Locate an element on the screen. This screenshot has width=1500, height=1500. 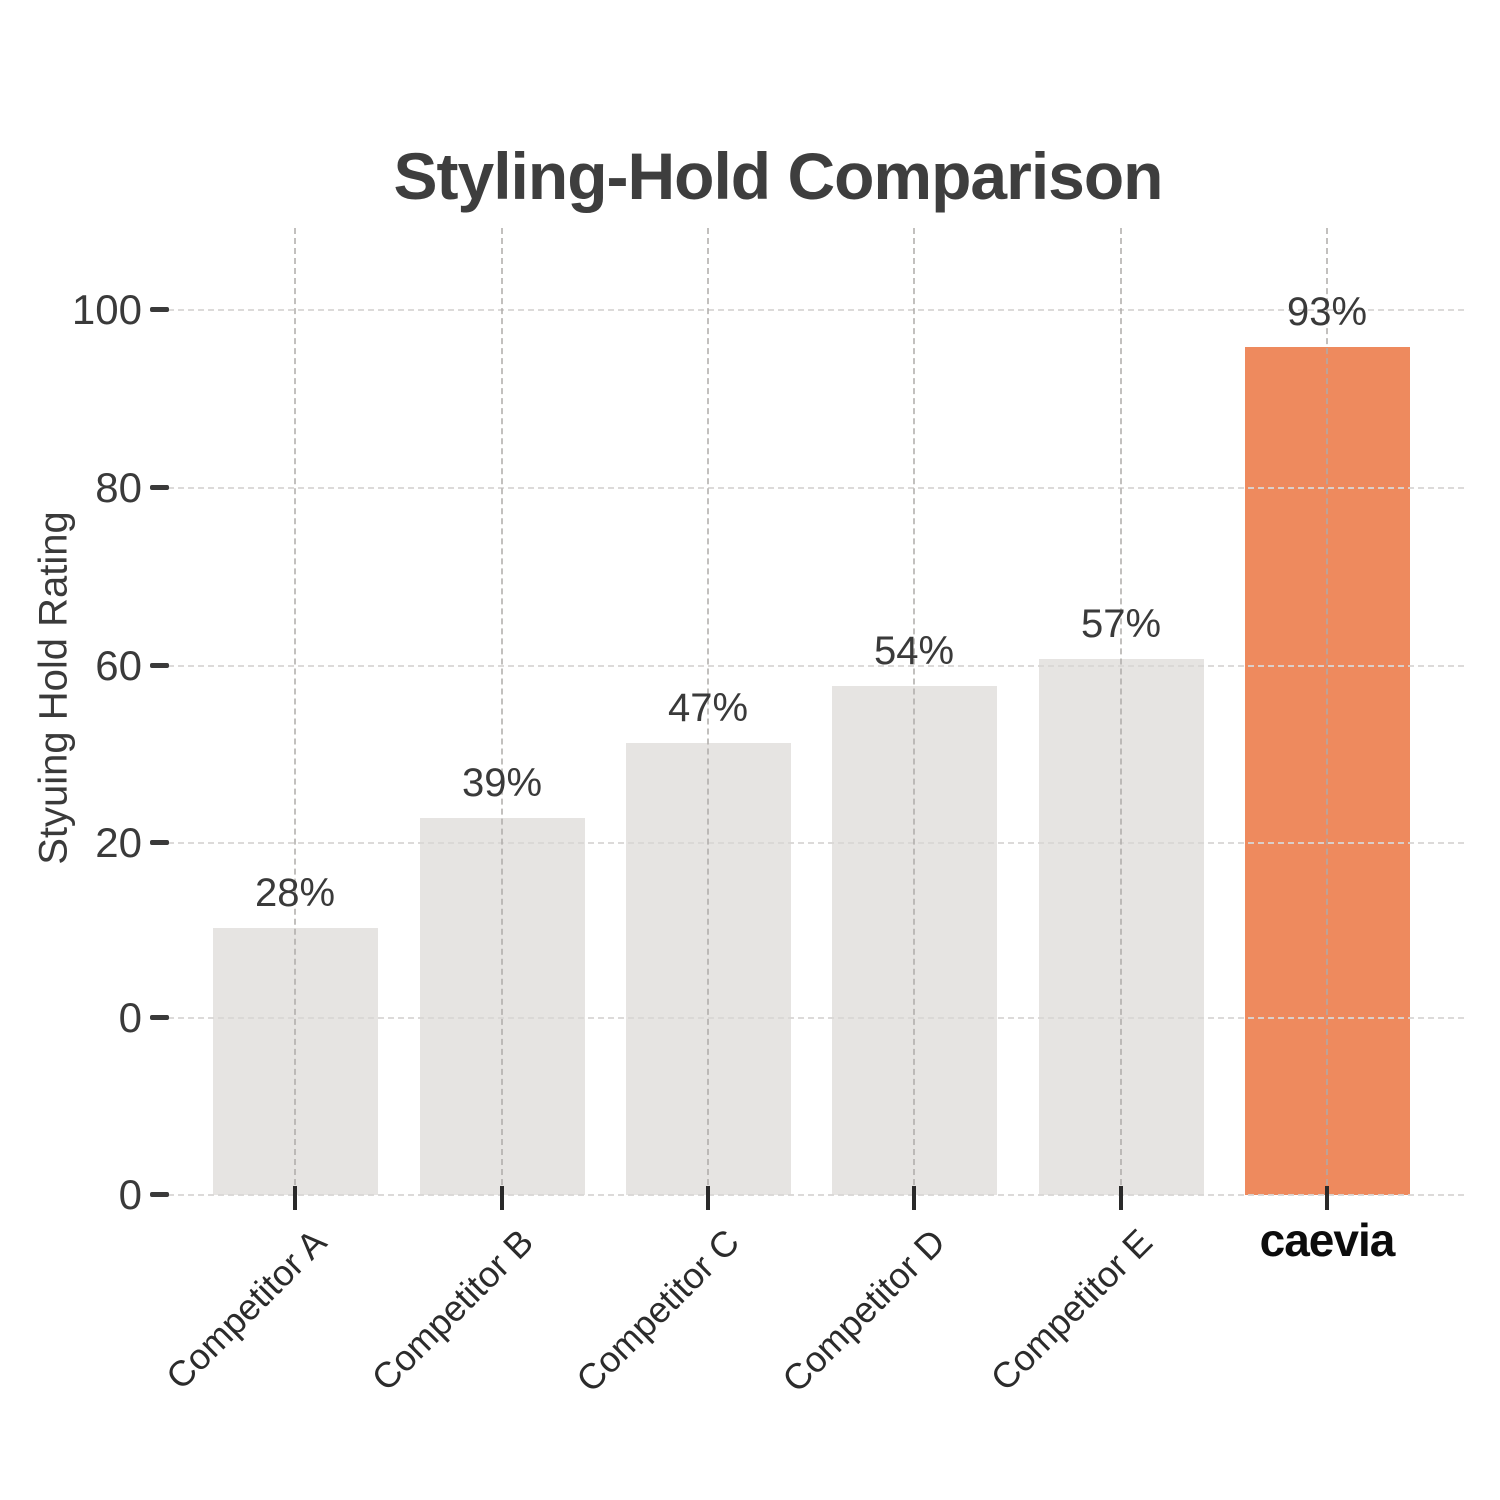
x-tick-label-brand: caevia is located at coordinates (1327, 1240).